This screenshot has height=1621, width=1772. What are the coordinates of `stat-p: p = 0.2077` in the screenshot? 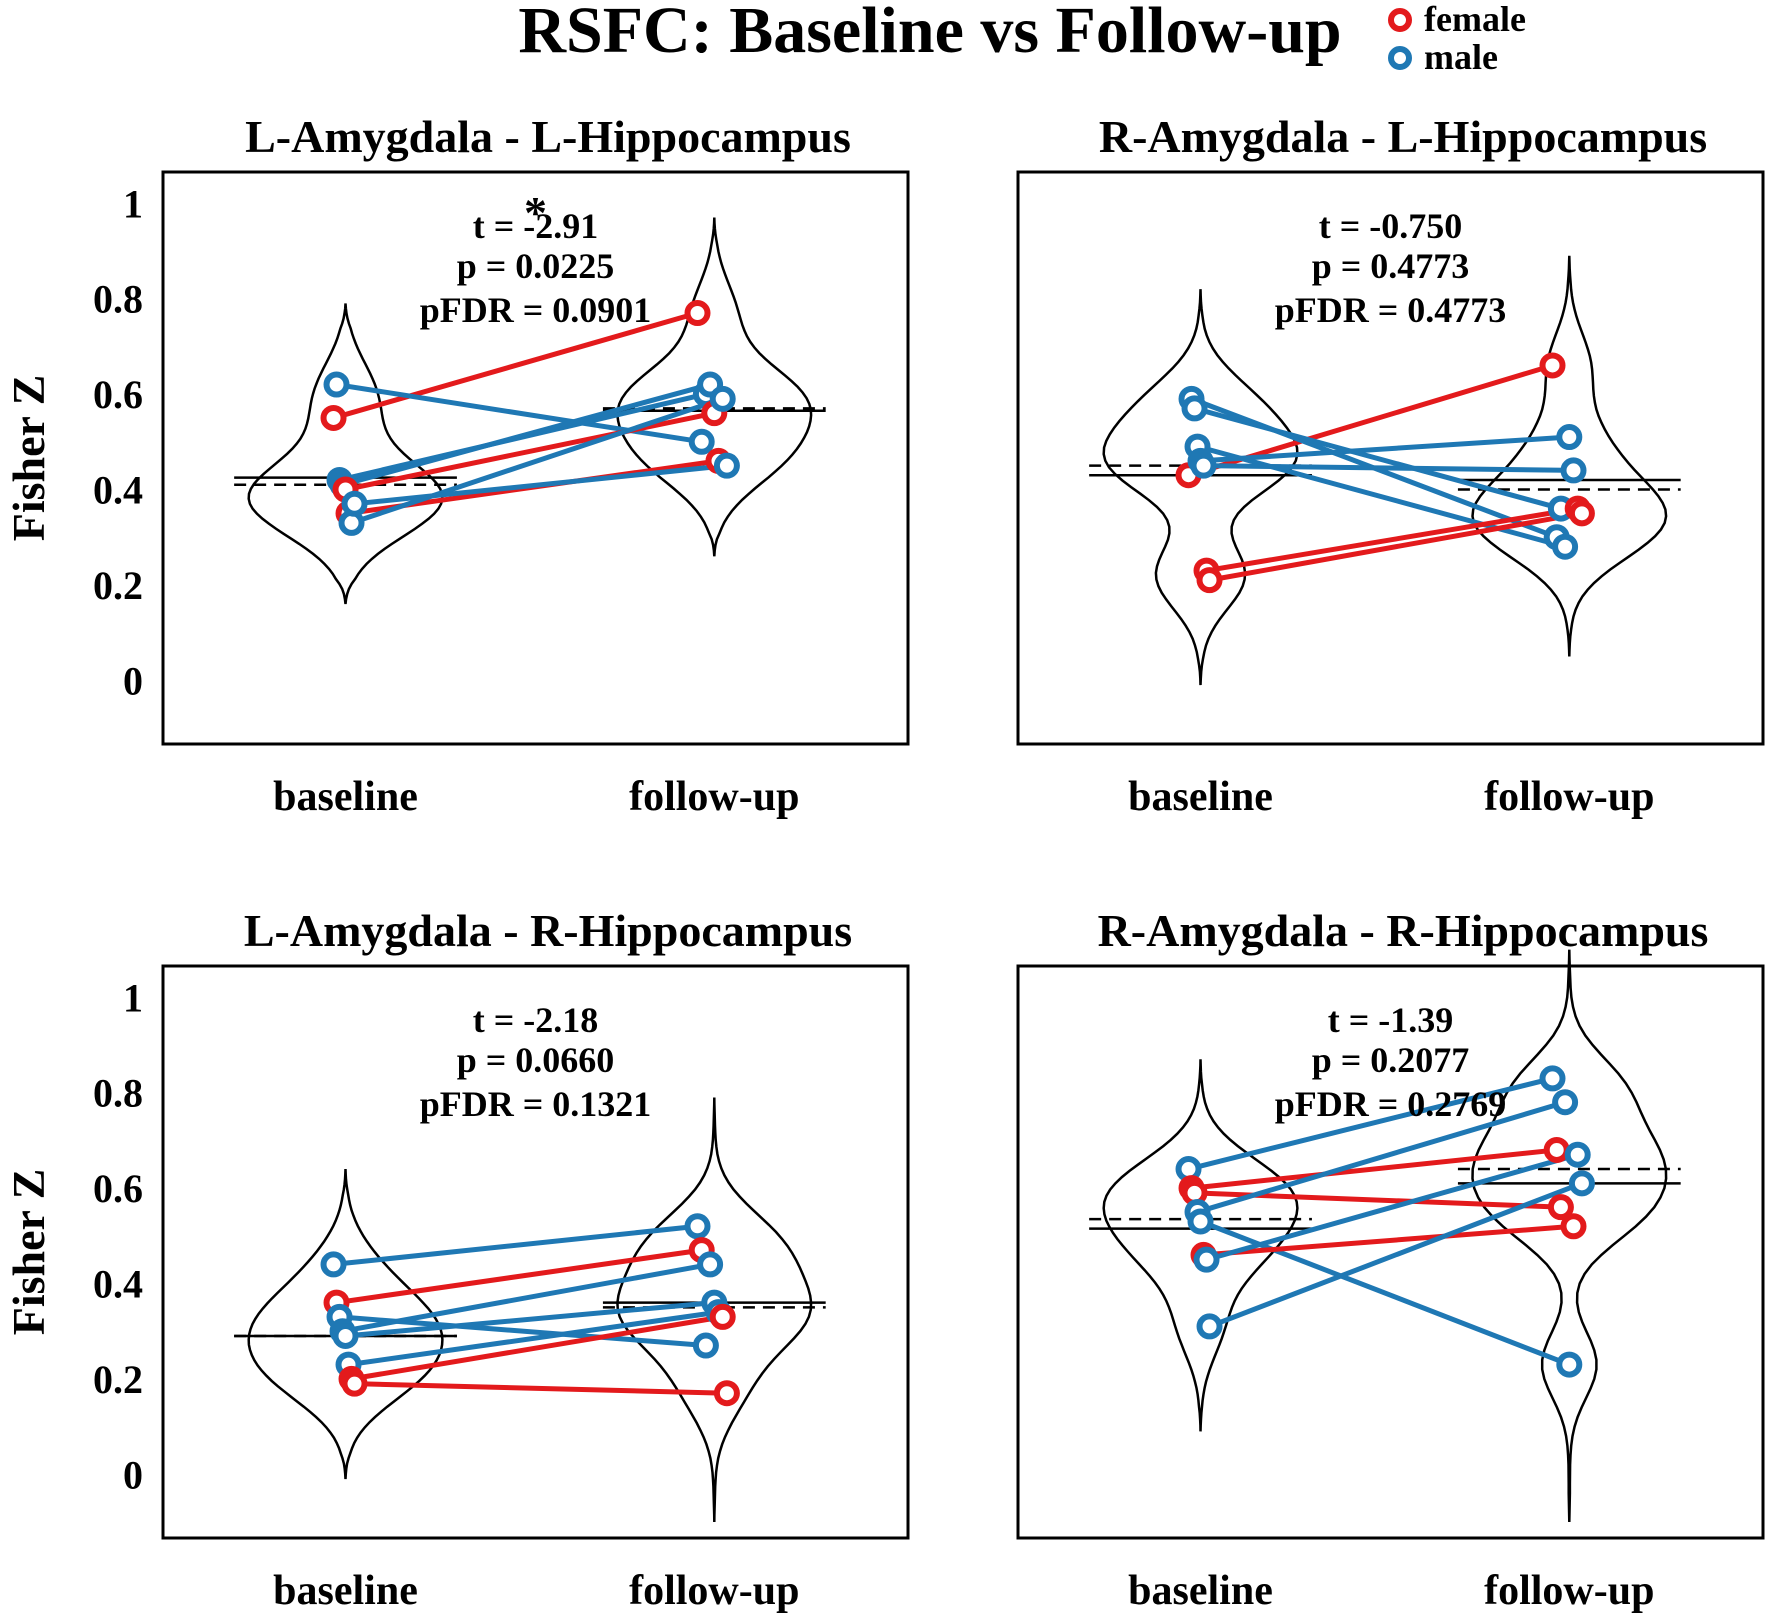 It's located at (1391, 1060).